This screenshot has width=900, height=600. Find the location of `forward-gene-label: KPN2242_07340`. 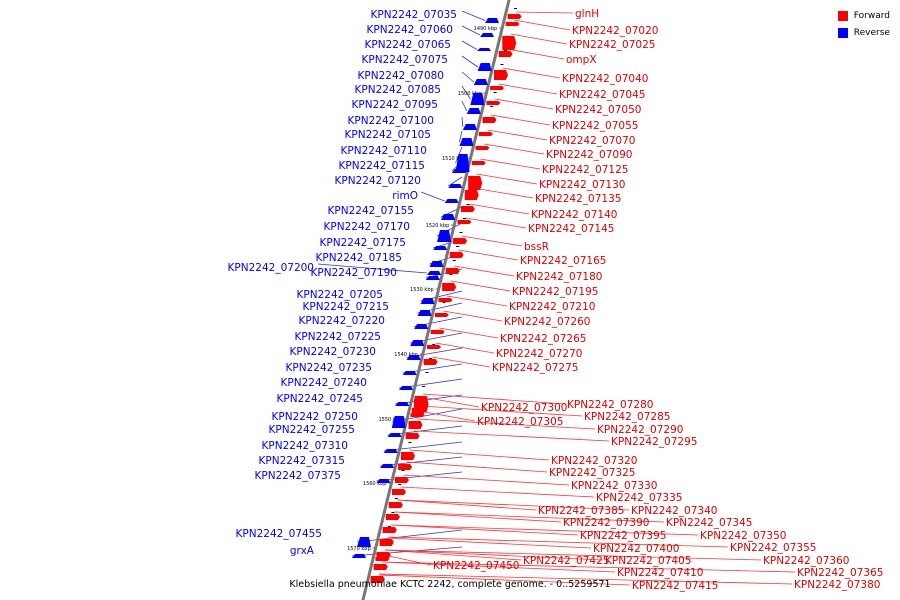

forward-gene-label: KPN2242_07340 is located at coordinates (674, 511).